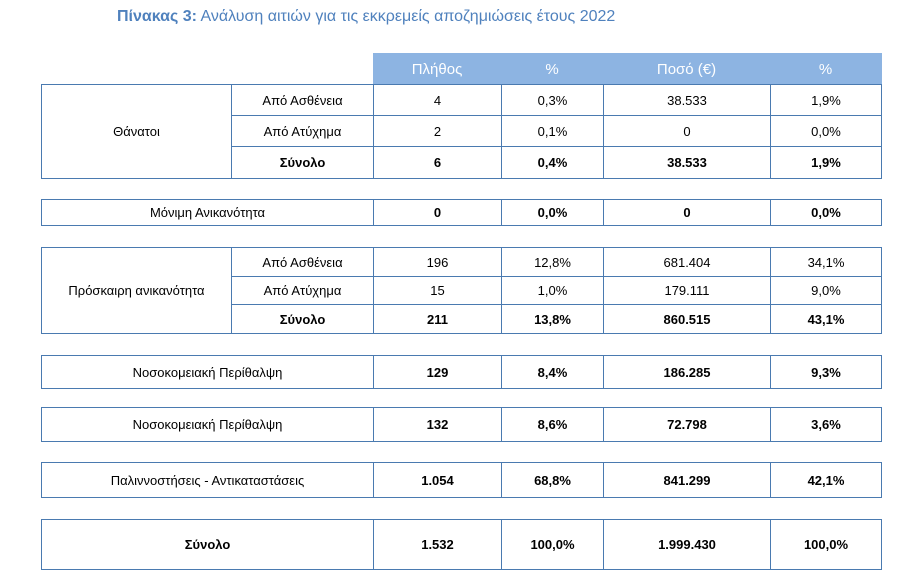  Describe the element at coordinates (826, 131) in the screenshot. I see `deaths-pct2: 0,0%` at that location.